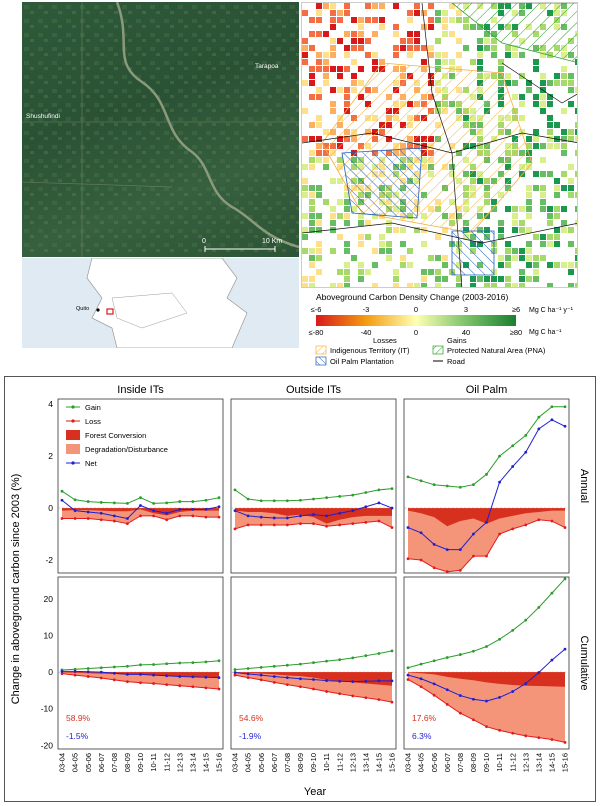 The width and height of the screenshot is (600, 806). Describe the element at coordinates (551, 310) in the screenshot. I see `rate-unit: Mg C ha⁻¹ y⁻¹` at that location.